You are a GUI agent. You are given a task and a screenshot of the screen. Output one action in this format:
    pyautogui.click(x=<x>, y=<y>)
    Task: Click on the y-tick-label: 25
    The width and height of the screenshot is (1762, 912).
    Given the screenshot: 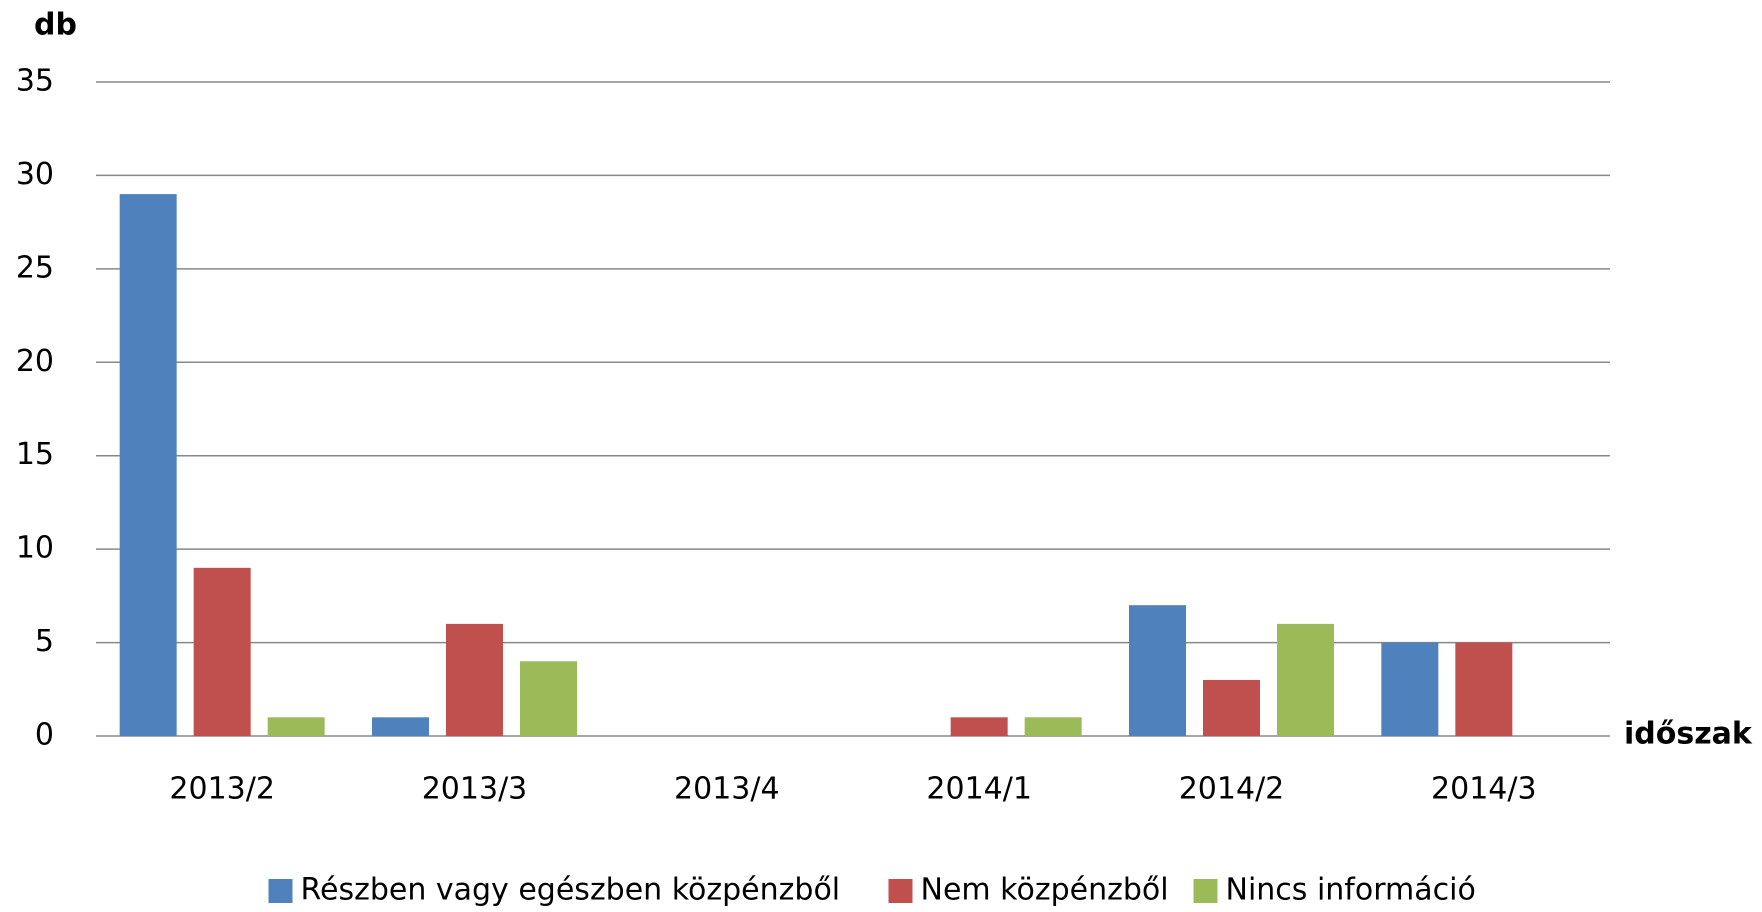 What is the action you would take?
    pyautogui.click(x=35, y=267)
    